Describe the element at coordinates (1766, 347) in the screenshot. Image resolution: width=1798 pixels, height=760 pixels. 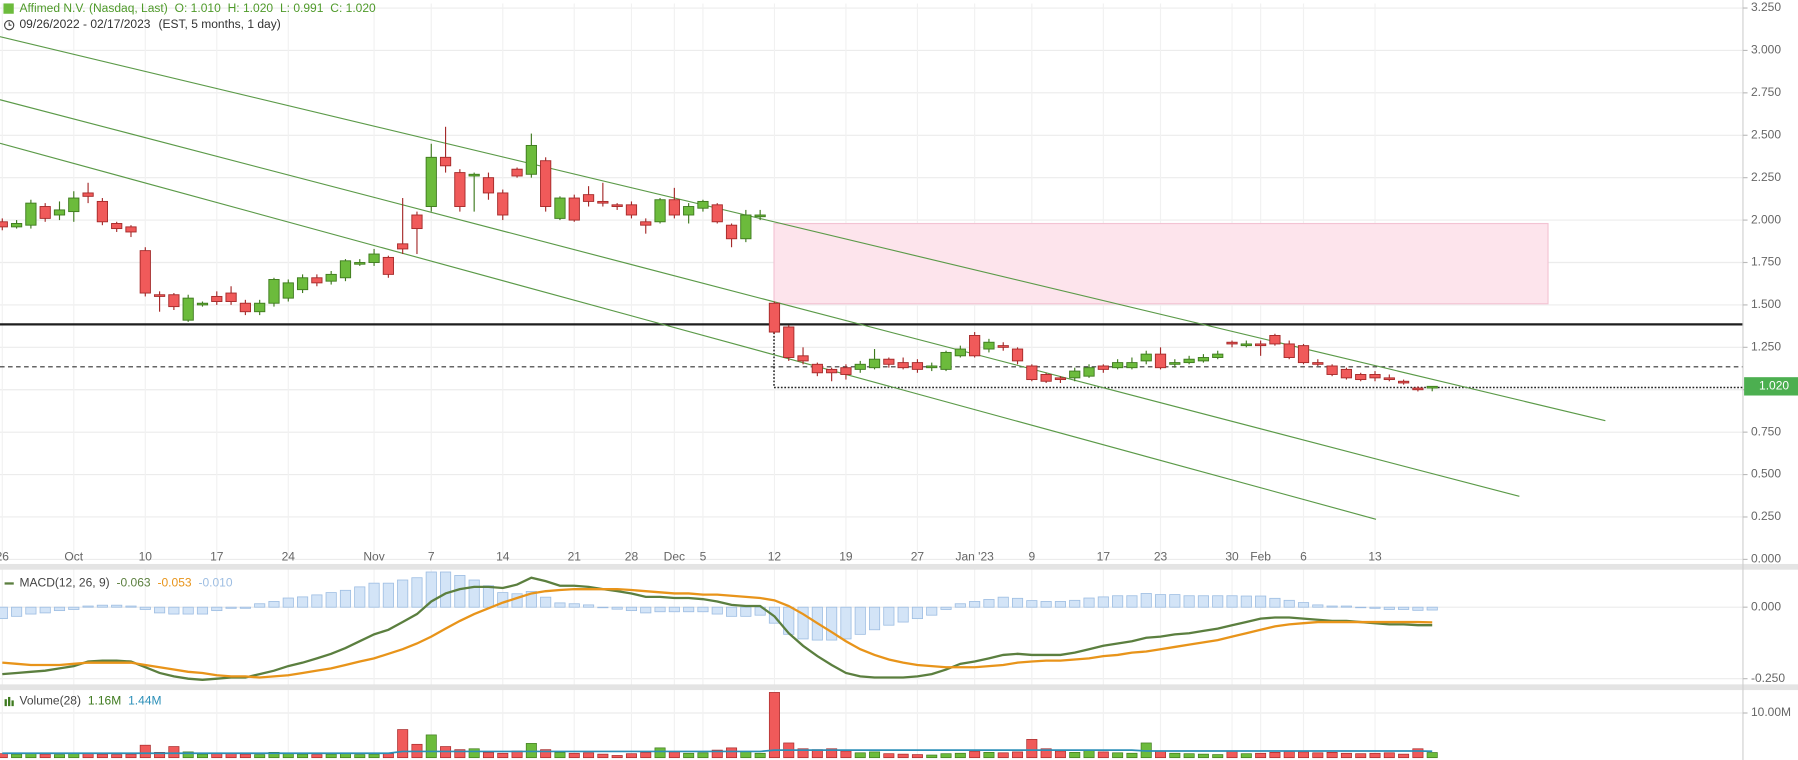
I see `y-tick-label: 1.250` at that location.